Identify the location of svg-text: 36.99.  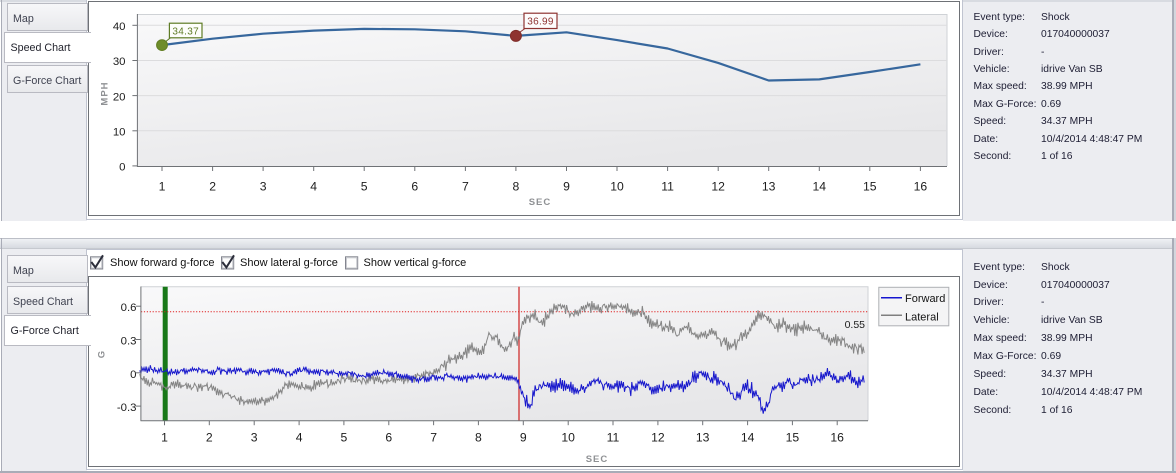
(540, 21).